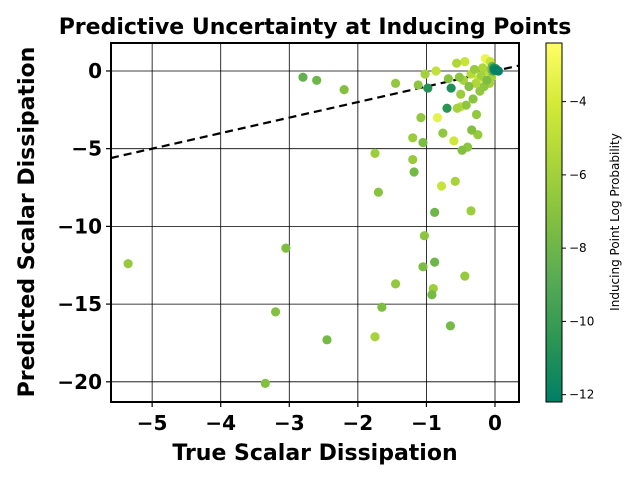  I want to click on reference-line, so click(315, 112).